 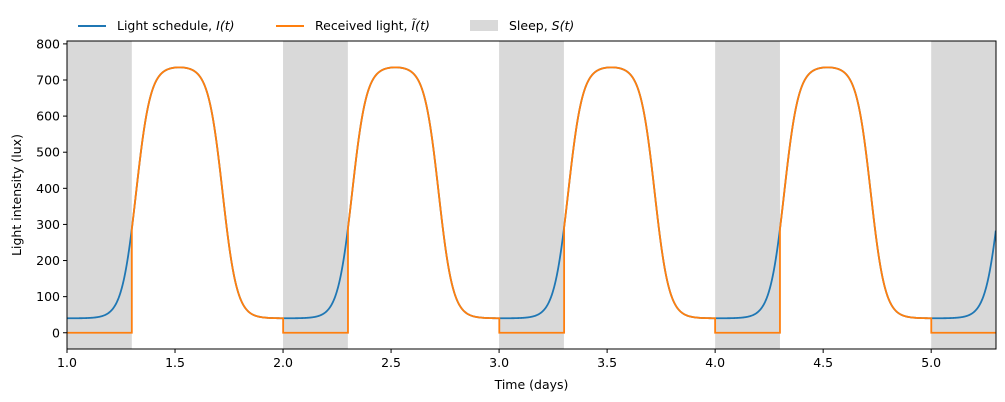 I want to click on y-tick-label: 600, so click(x=48, y=116).